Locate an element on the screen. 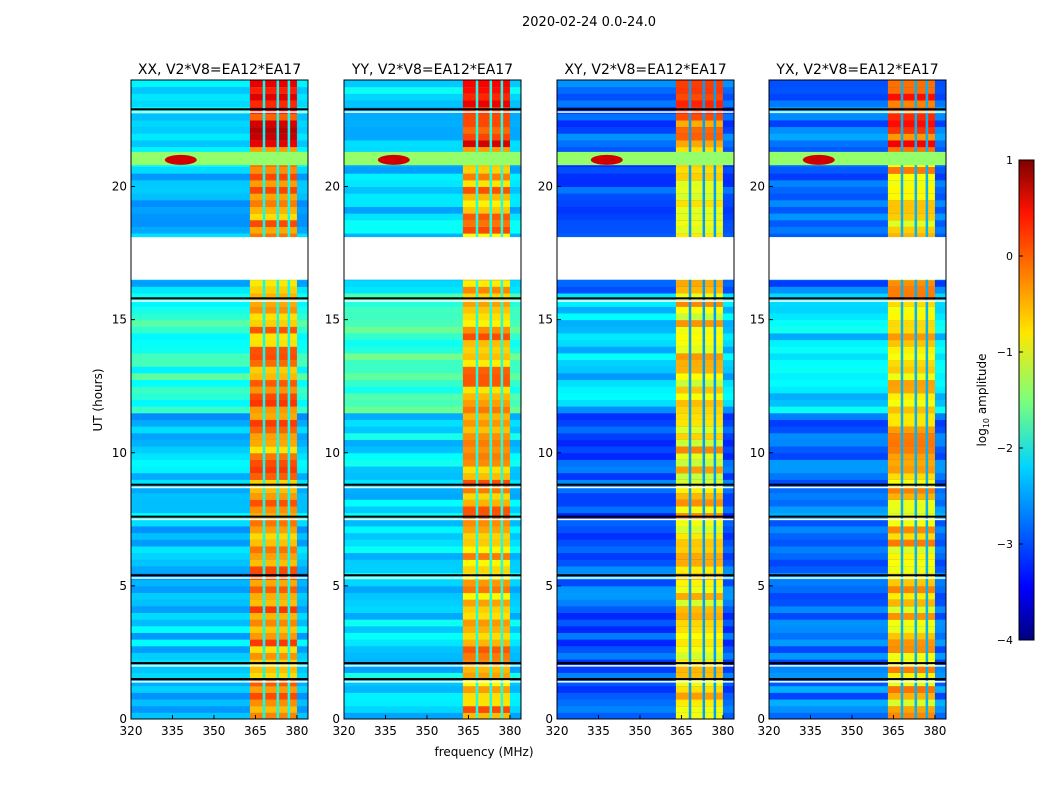 This screenshot has width=1050, height=800. panel-title: XX, V2*V8=EA12*EA17 is located at coordinates (219, 70).